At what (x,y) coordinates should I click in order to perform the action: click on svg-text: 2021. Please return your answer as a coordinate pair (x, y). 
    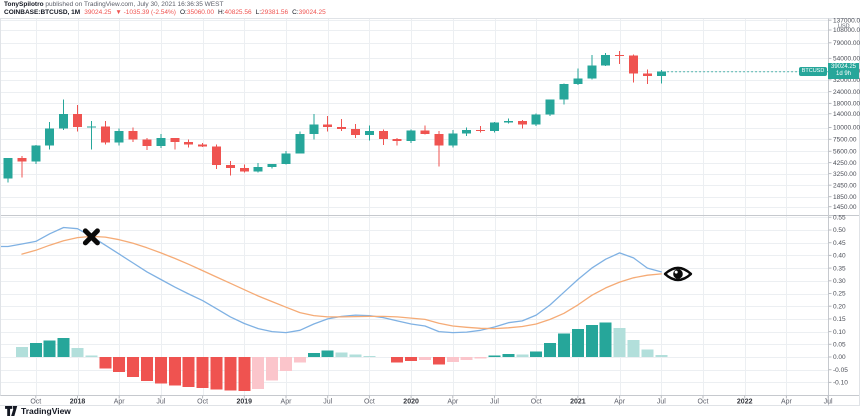
    Looking at the image, I should click on (578, 402).